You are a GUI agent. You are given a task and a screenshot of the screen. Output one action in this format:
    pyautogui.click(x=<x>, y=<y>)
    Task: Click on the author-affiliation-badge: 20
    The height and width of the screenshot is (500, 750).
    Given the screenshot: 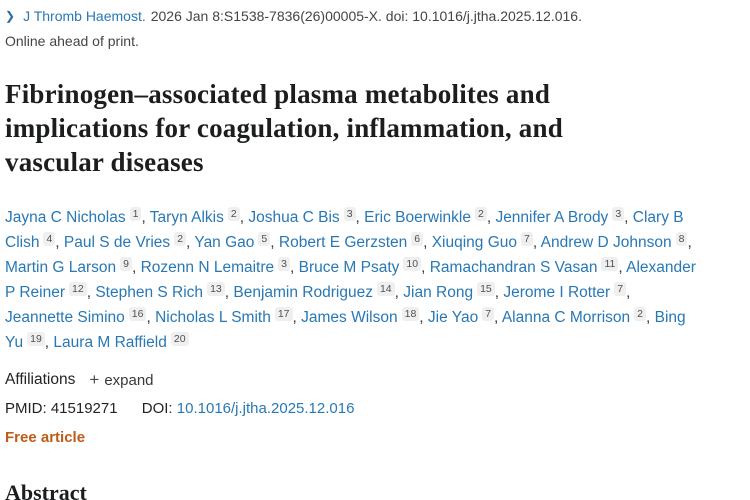 What is the action you would take?
    pyautogui.click(x=179, y=339)
    